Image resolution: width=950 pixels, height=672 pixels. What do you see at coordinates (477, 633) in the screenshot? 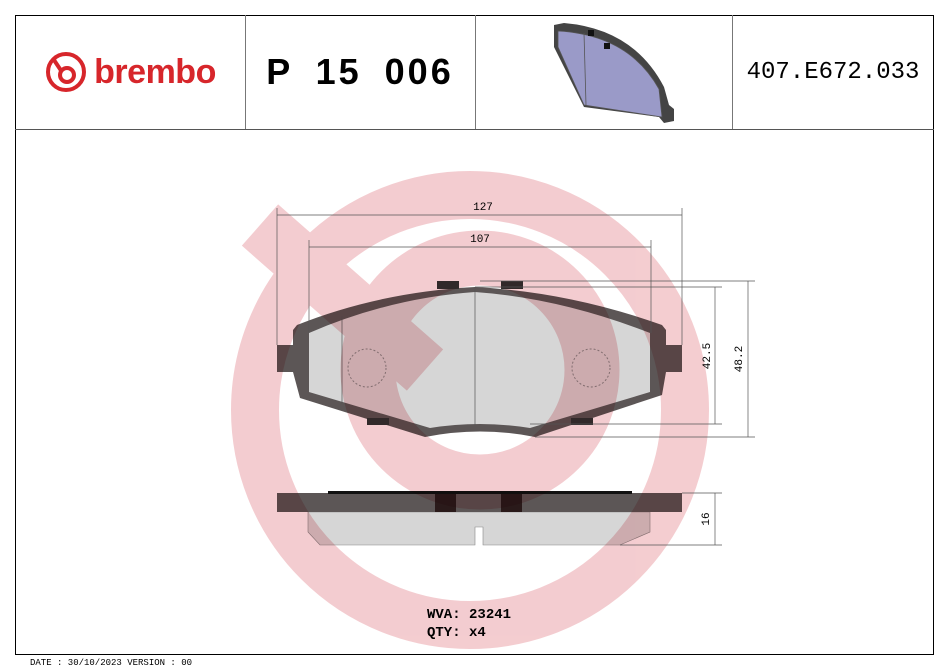
I see `qty-value: x4` at bounding box center [477, 633].